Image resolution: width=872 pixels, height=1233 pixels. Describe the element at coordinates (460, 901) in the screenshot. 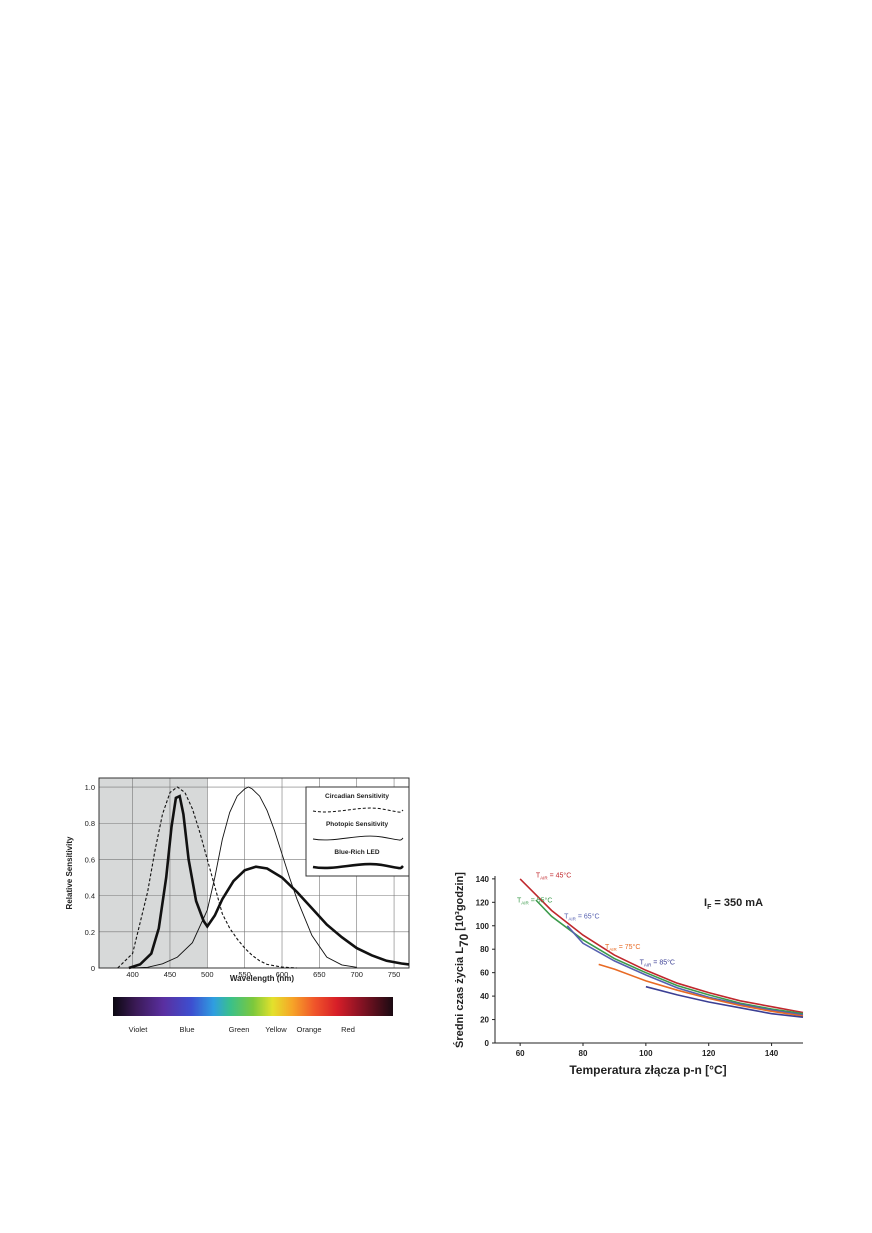

I see `y-axis-label-unit: [10³godzin]` at that location.